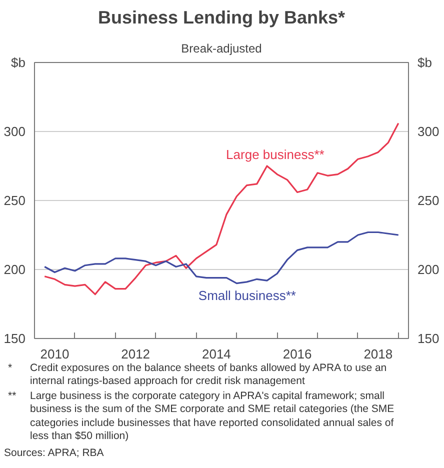  I want to click on y-axis-title: $b, so click(18, 62).